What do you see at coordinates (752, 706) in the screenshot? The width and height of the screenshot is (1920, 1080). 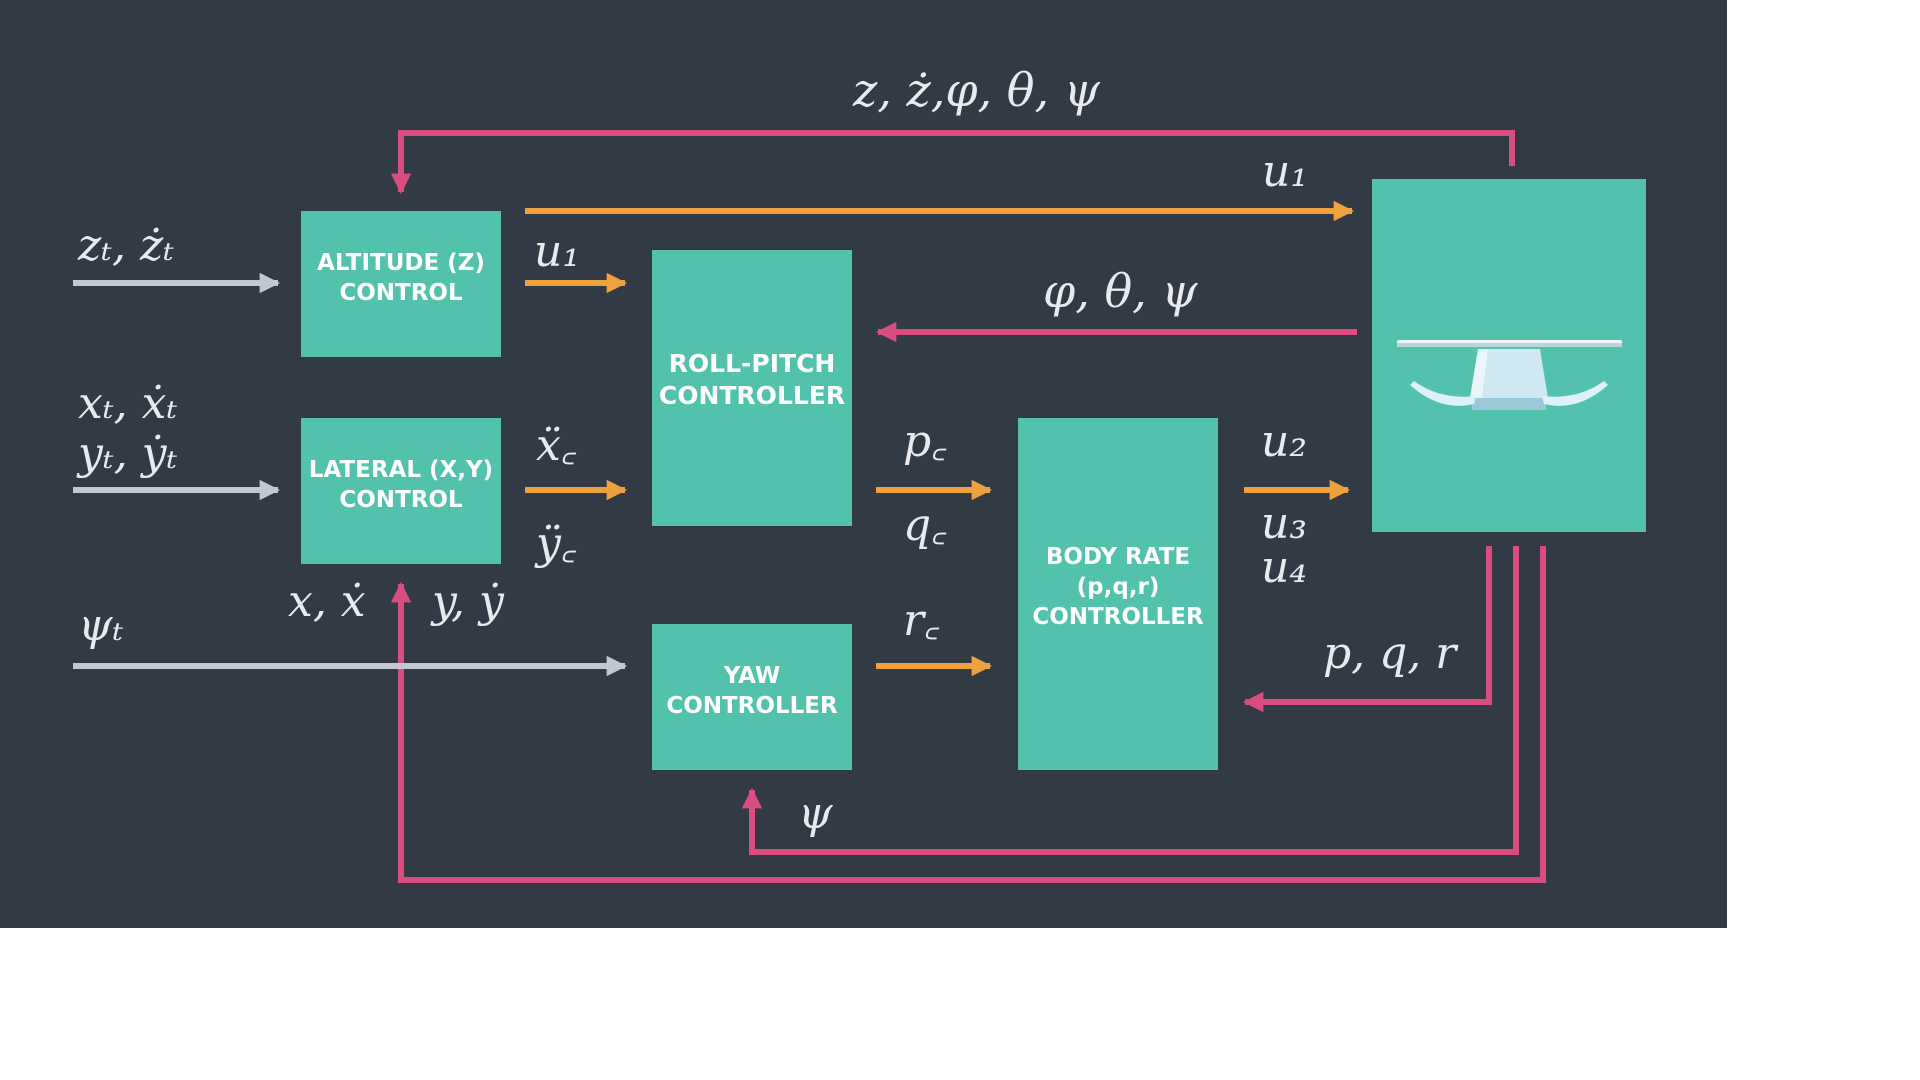 I see `yaw-block-line2: CONTROLLER` at bounding box center [752, 706].